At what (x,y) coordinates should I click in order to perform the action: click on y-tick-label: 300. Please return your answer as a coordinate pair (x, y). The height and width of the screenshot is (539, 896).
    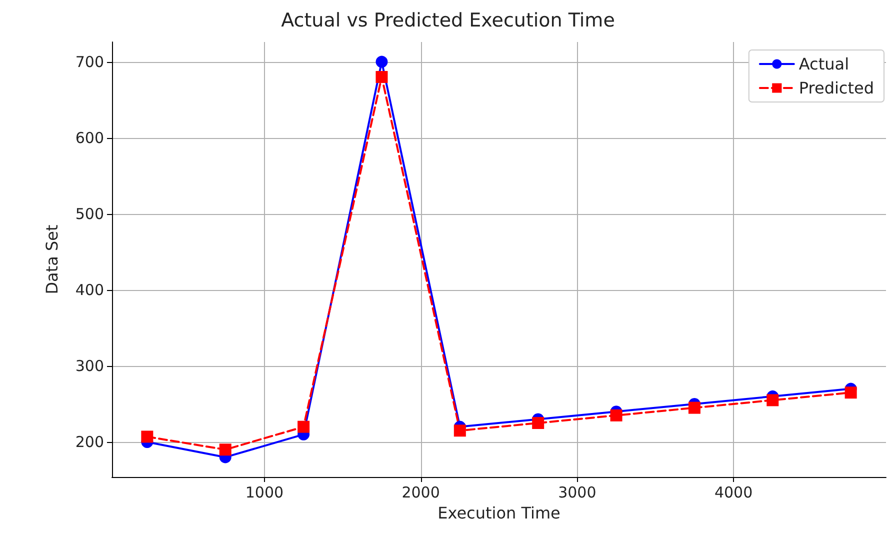
    Looking at the image, I should click on (89, 365).